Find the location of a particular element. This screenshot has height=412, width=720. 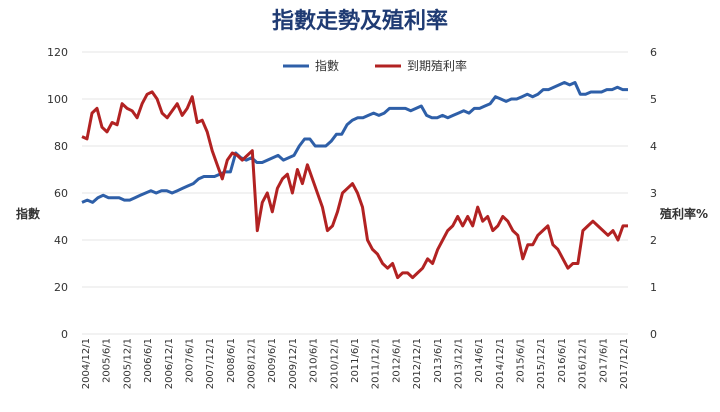

x-tick-label: 2011/12/1 is located at coordinates (376, 363).